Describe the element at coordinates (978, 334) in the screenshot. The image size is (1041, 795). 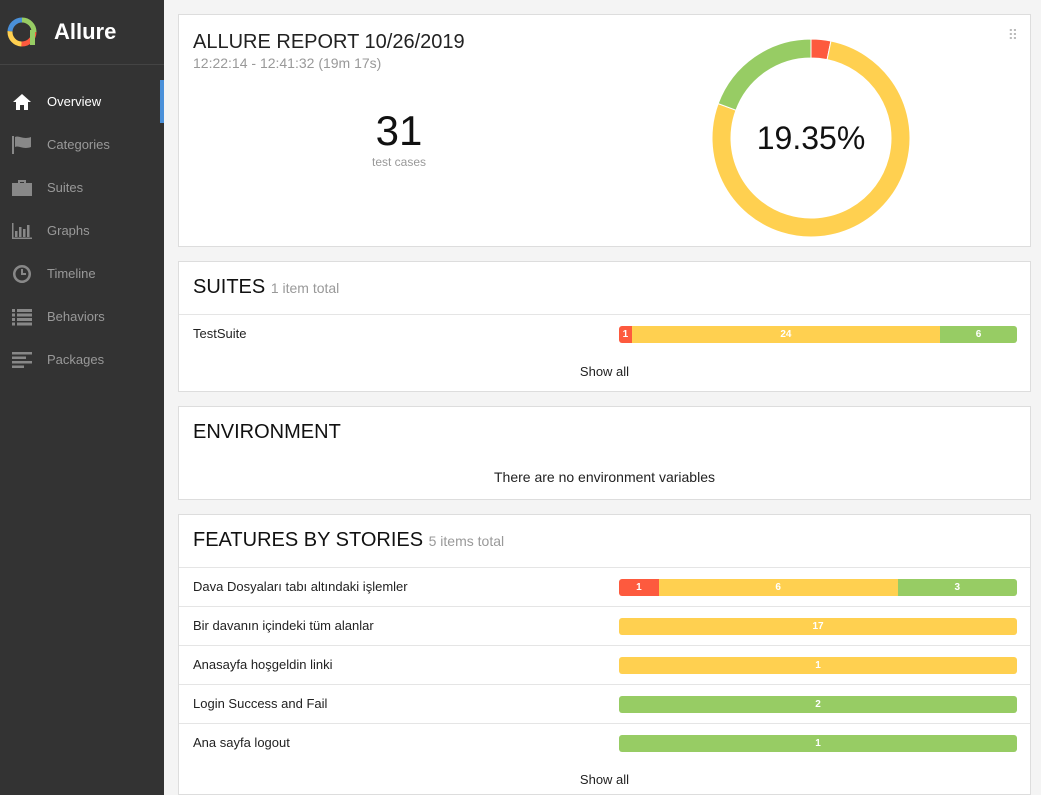
I see `passed-segment: 6` at that location.